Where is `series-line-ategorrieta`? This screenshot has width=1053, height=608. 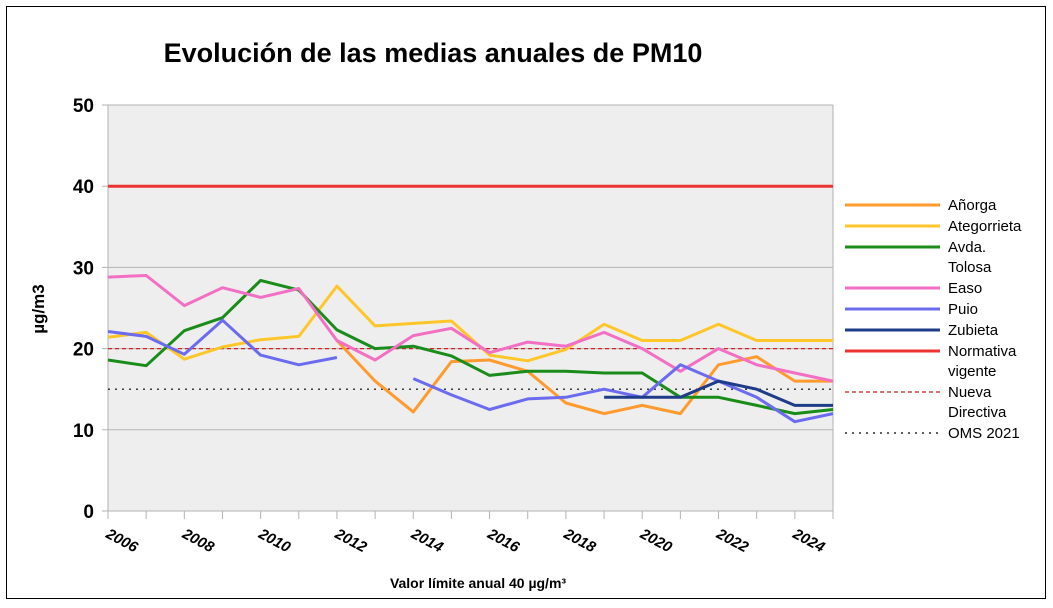 series-line-ategorrieta is located at coordinates (470, 323).